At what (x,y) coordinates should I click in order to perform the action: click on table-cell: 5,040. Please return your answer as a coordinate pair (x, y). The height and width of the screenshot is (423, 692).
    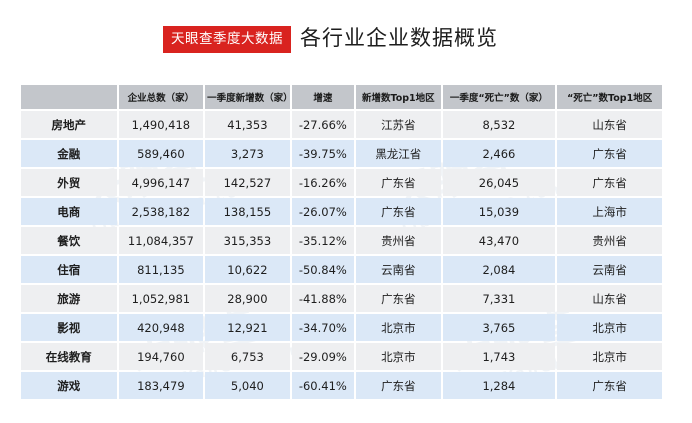
    Looking at the image, I should click on (247, 385).